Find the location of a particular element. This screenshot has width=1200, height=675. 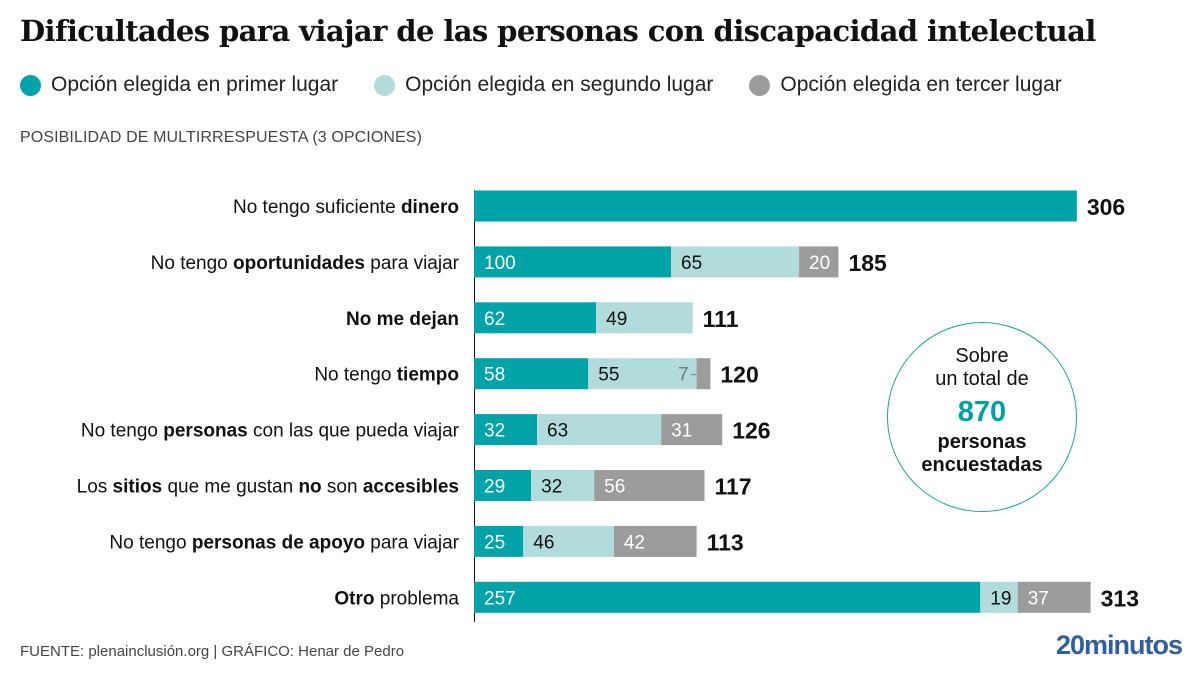

category-label-part: personas is located at coordinates (205, 431).